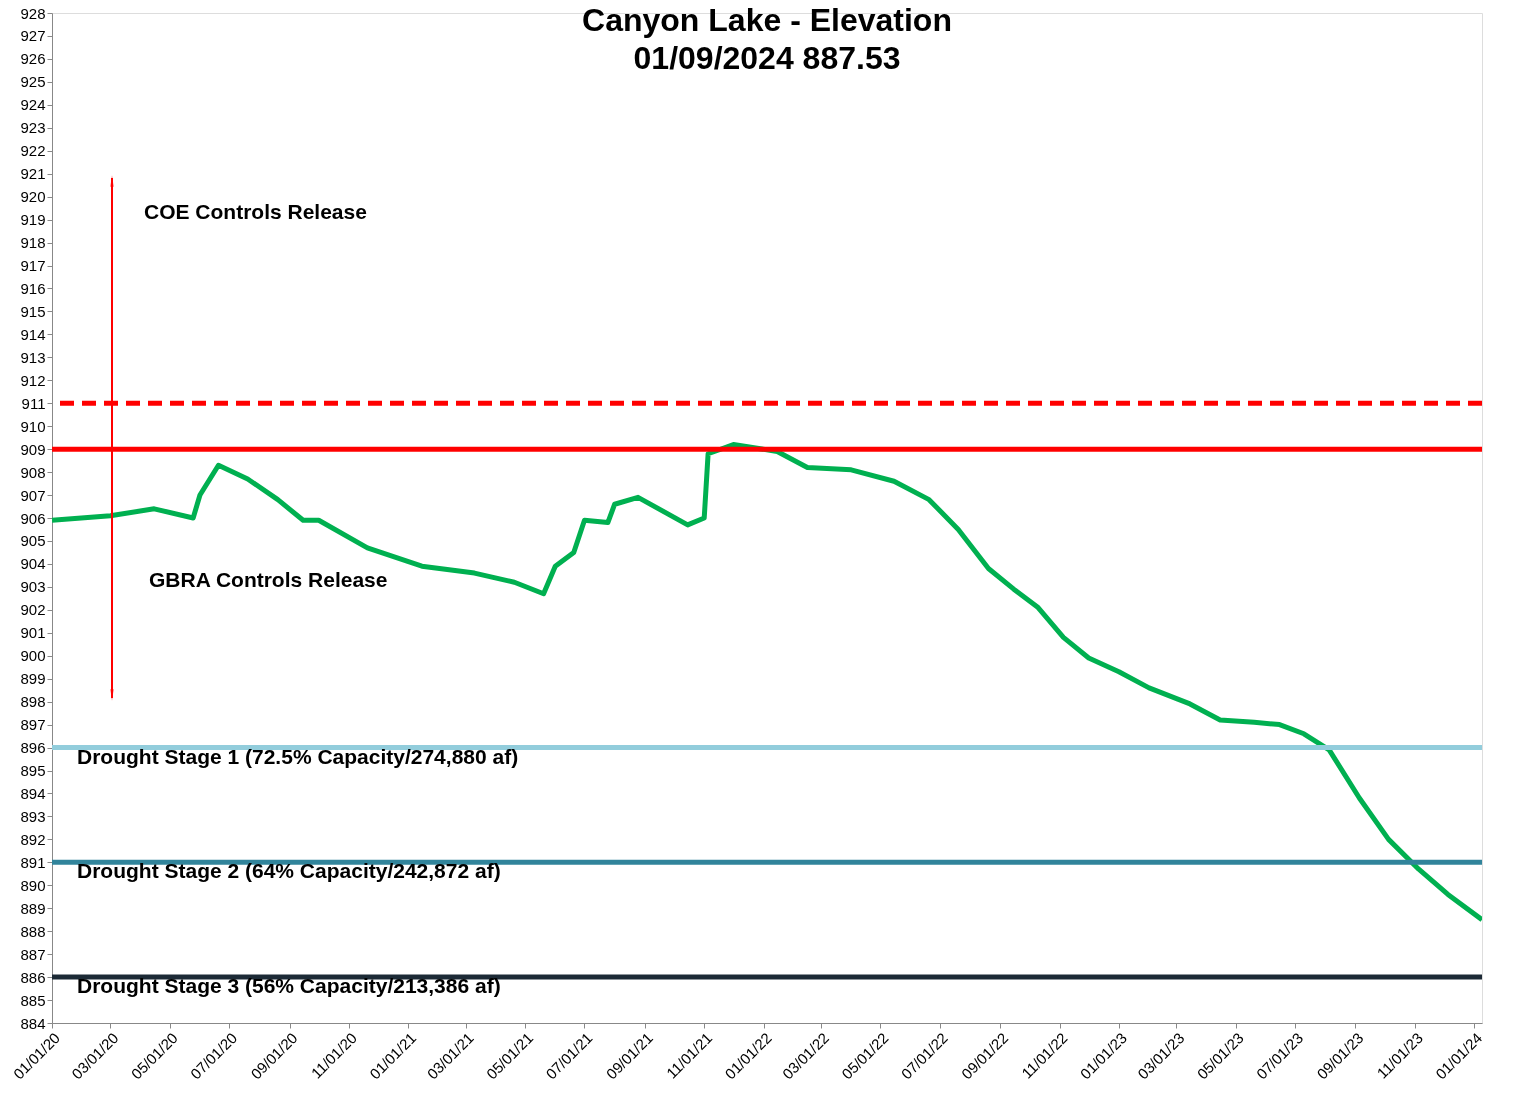 The height and width of the screenshot is (1105, 1535). I want to click on y-tick-label: 923, so click(33, 128).